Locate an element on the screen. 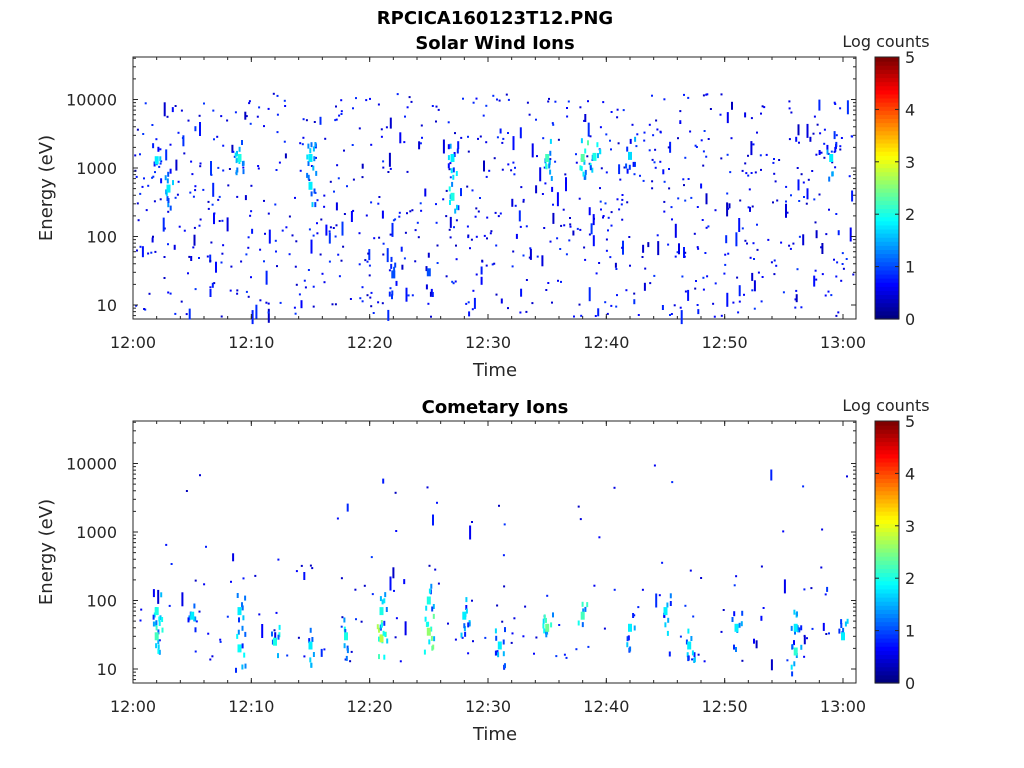 The height and width of the screenshot is (768, 1024). colorbar-tick-label: 3 is located at coordinates (910, 526).